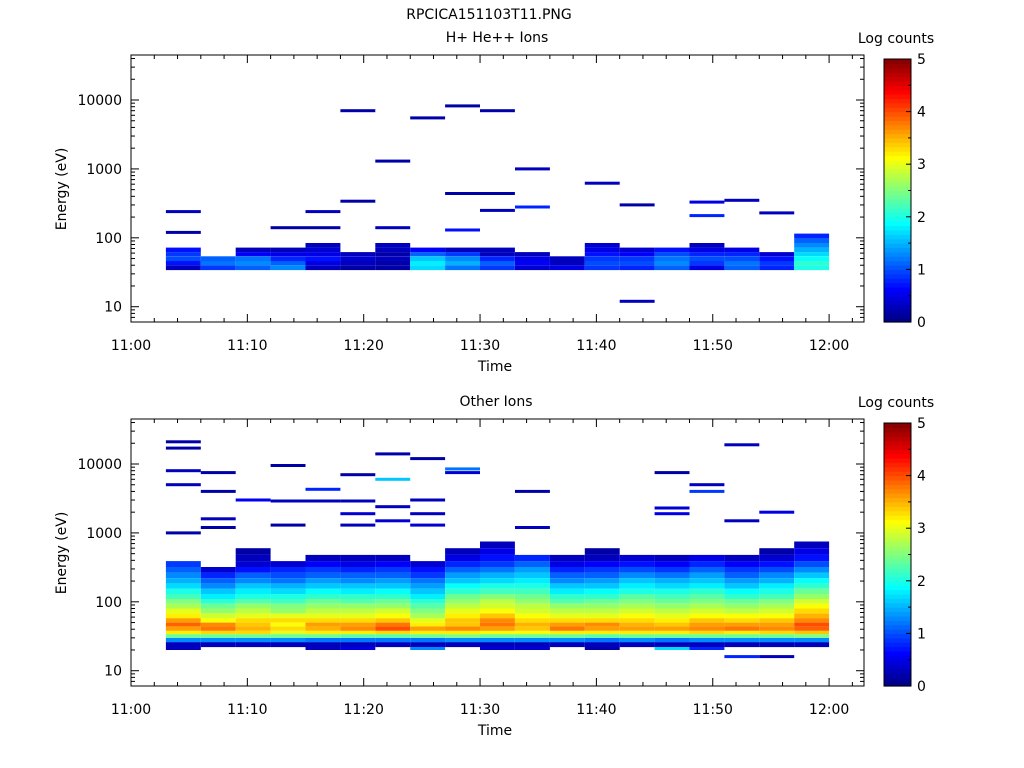 The width and height of the screenshot is (1024, 768). What do you see at coordinates (364, 710) in the screenshot?
I see `x-tick-label: 11:20` at bounding box center [364, 710].